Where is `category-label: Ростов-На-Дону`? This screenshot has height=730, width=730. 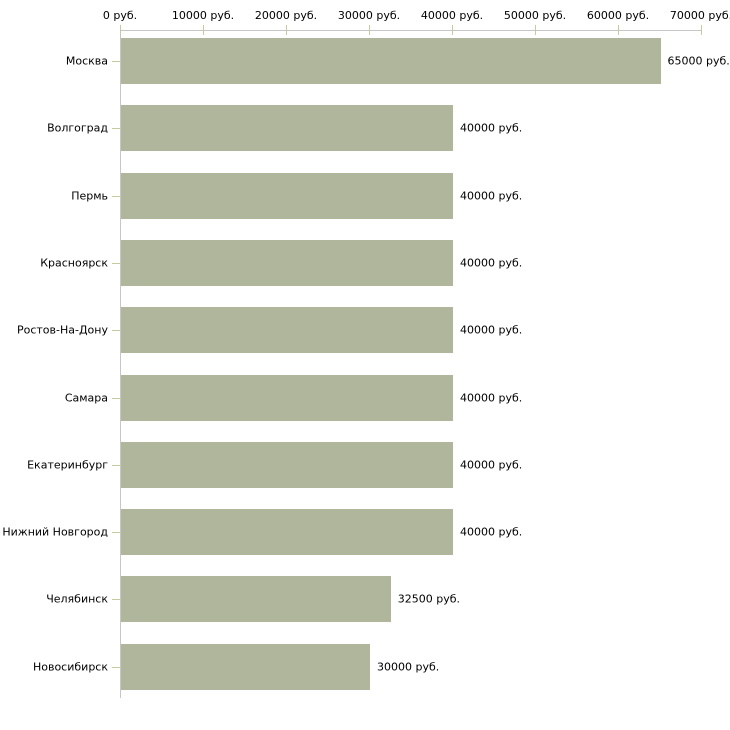
category-label: Ростов-На-Дону is located at coordinates (62, 330).